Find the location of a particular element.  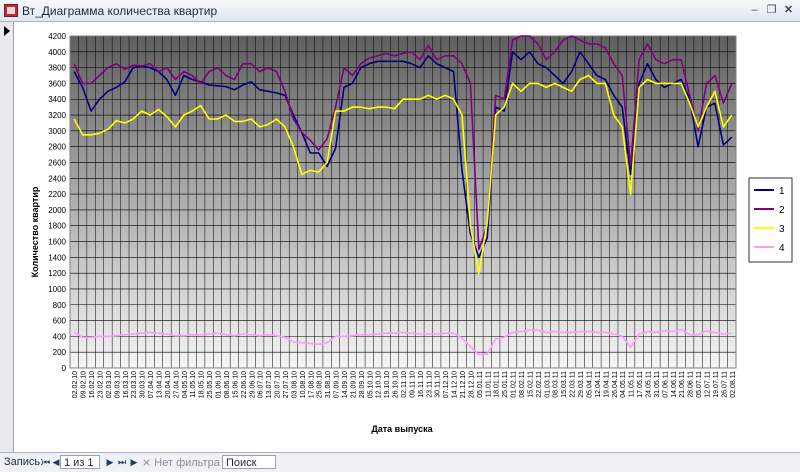

legend-label-2: 2 is located at coordinates (782, 210).